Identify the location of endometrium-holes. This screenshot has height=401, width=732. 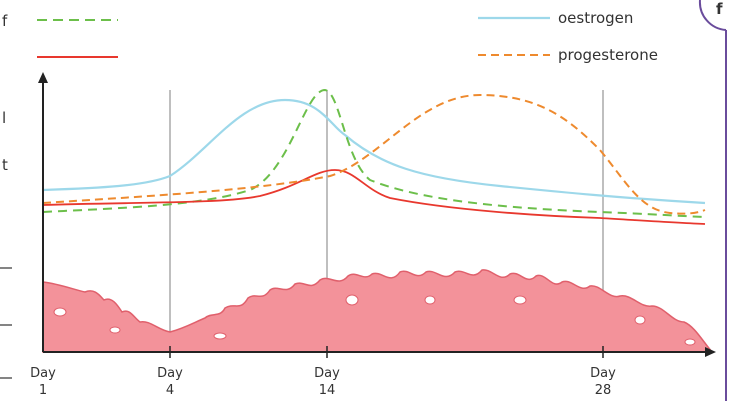
(374, 320).